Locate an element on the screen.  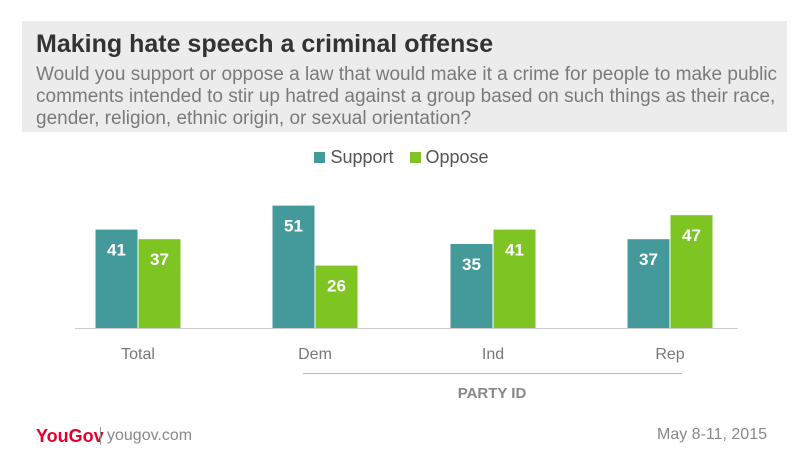
data-label-oppose-total: 37 is located at coordinates (159, 259).